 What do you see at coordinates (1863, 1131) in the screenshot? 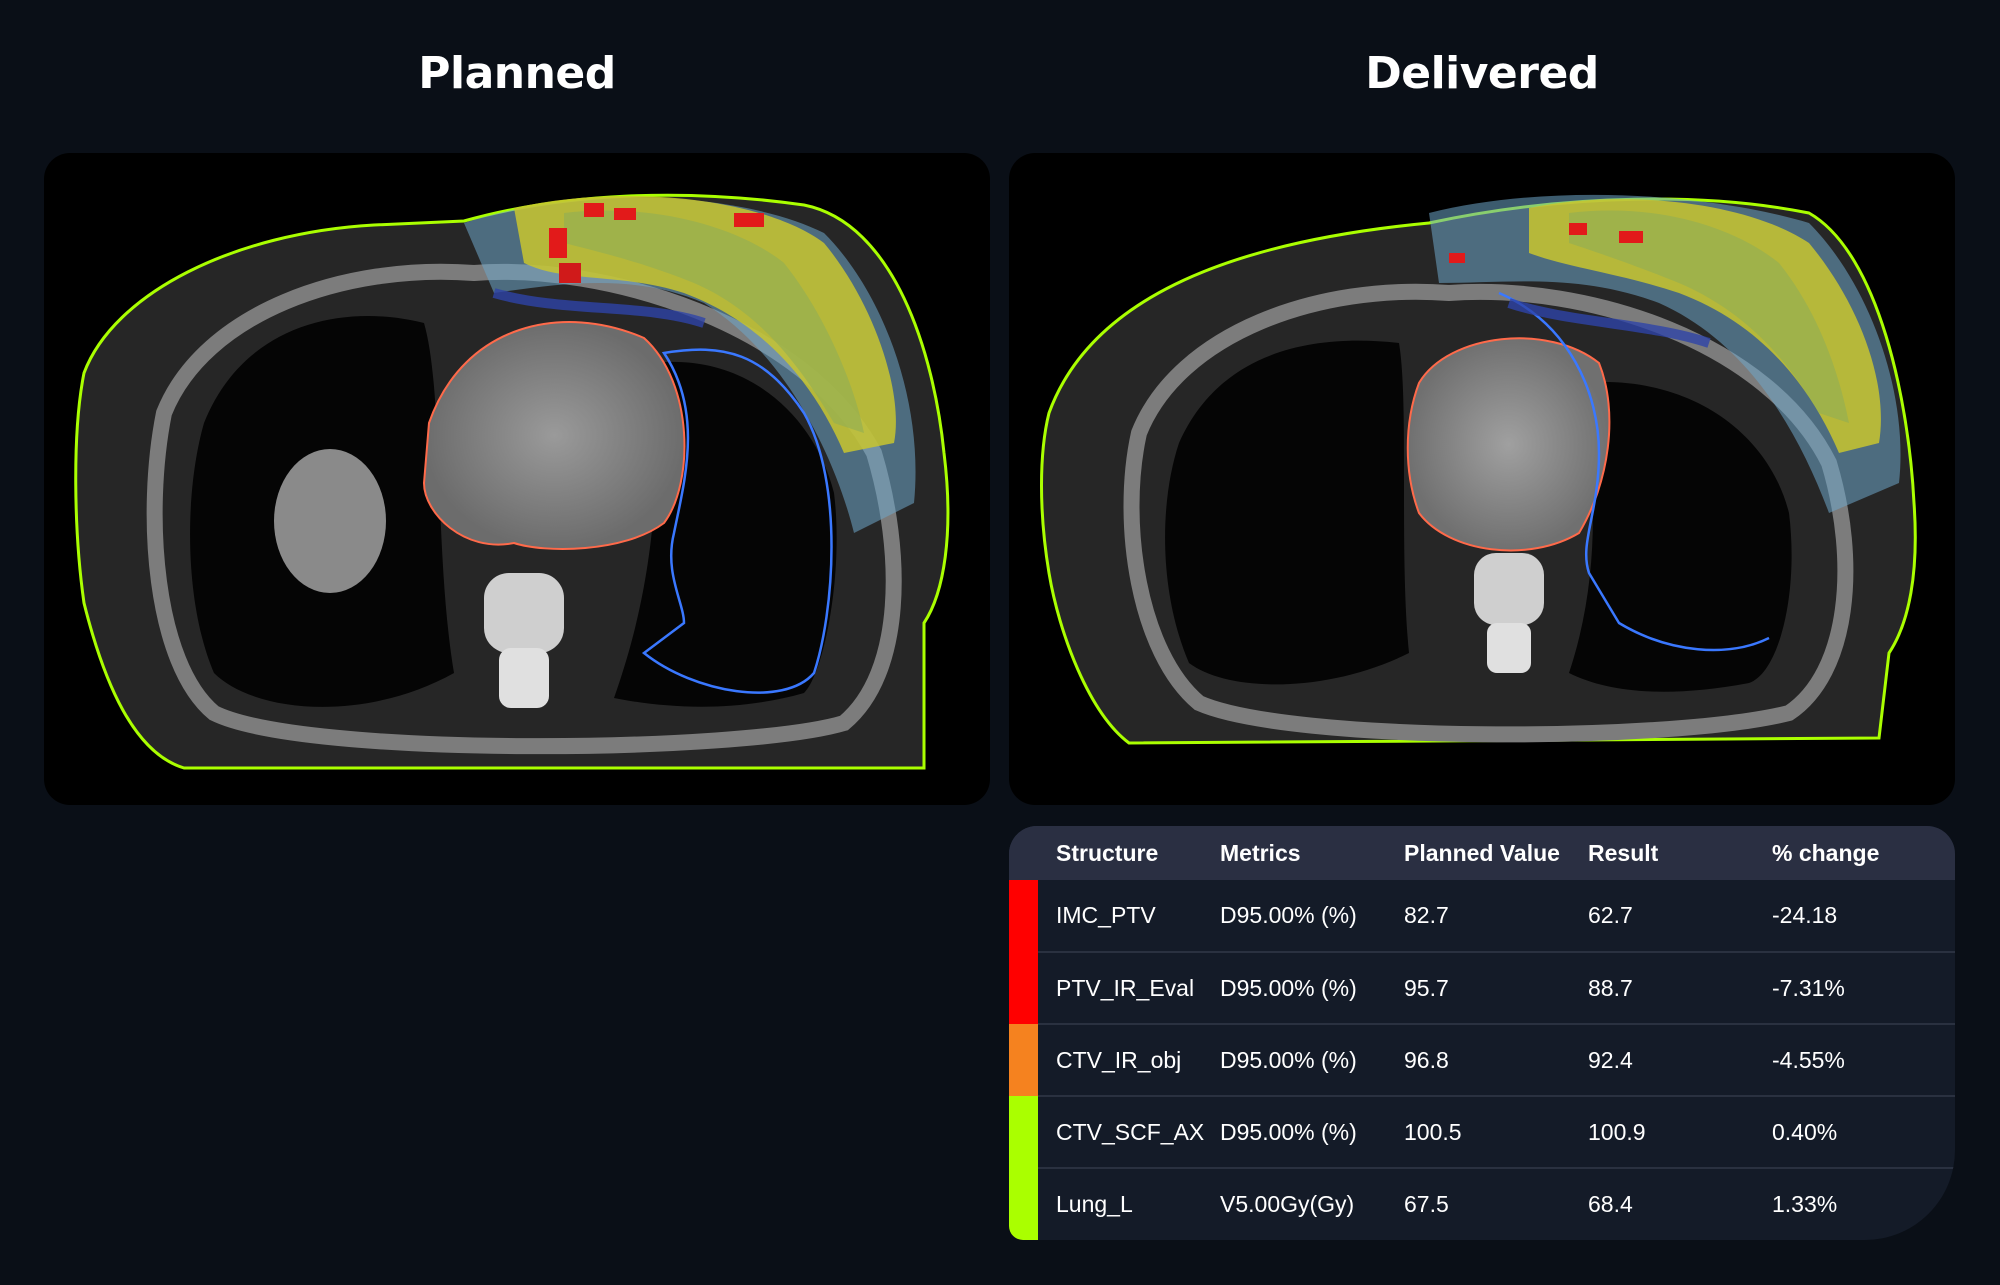
I see `percent-change: 0.40%` at bounding box center [1863, 1131].